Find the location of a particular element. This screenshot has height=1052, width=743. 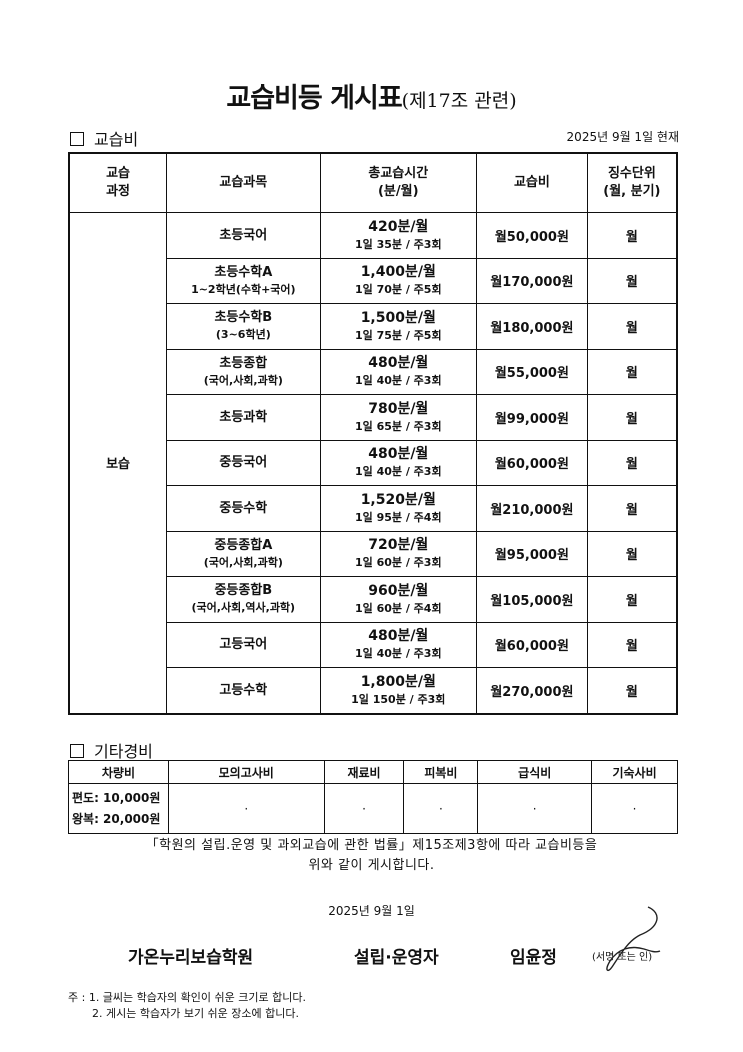

subject-name: 초등국어 is located at coordinates (243, 235).